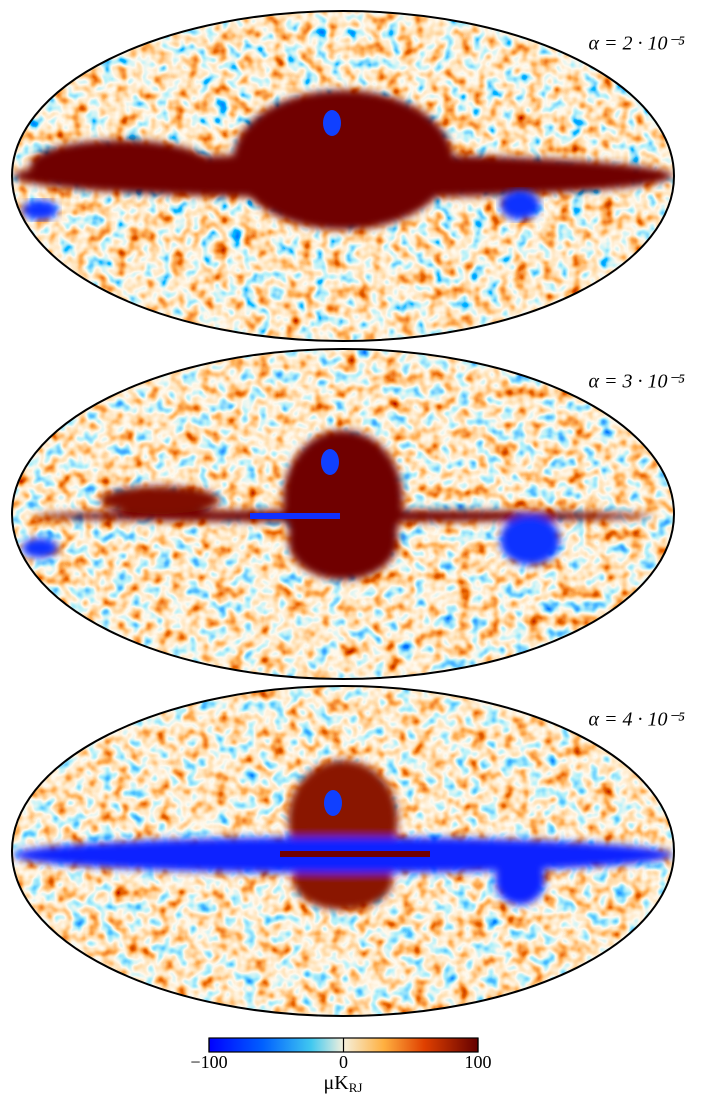 This screenshot has height=1099, width=702. Describe the element at coordinates (337, 1083) in the screenshot. I see `unit: μK` at that location.